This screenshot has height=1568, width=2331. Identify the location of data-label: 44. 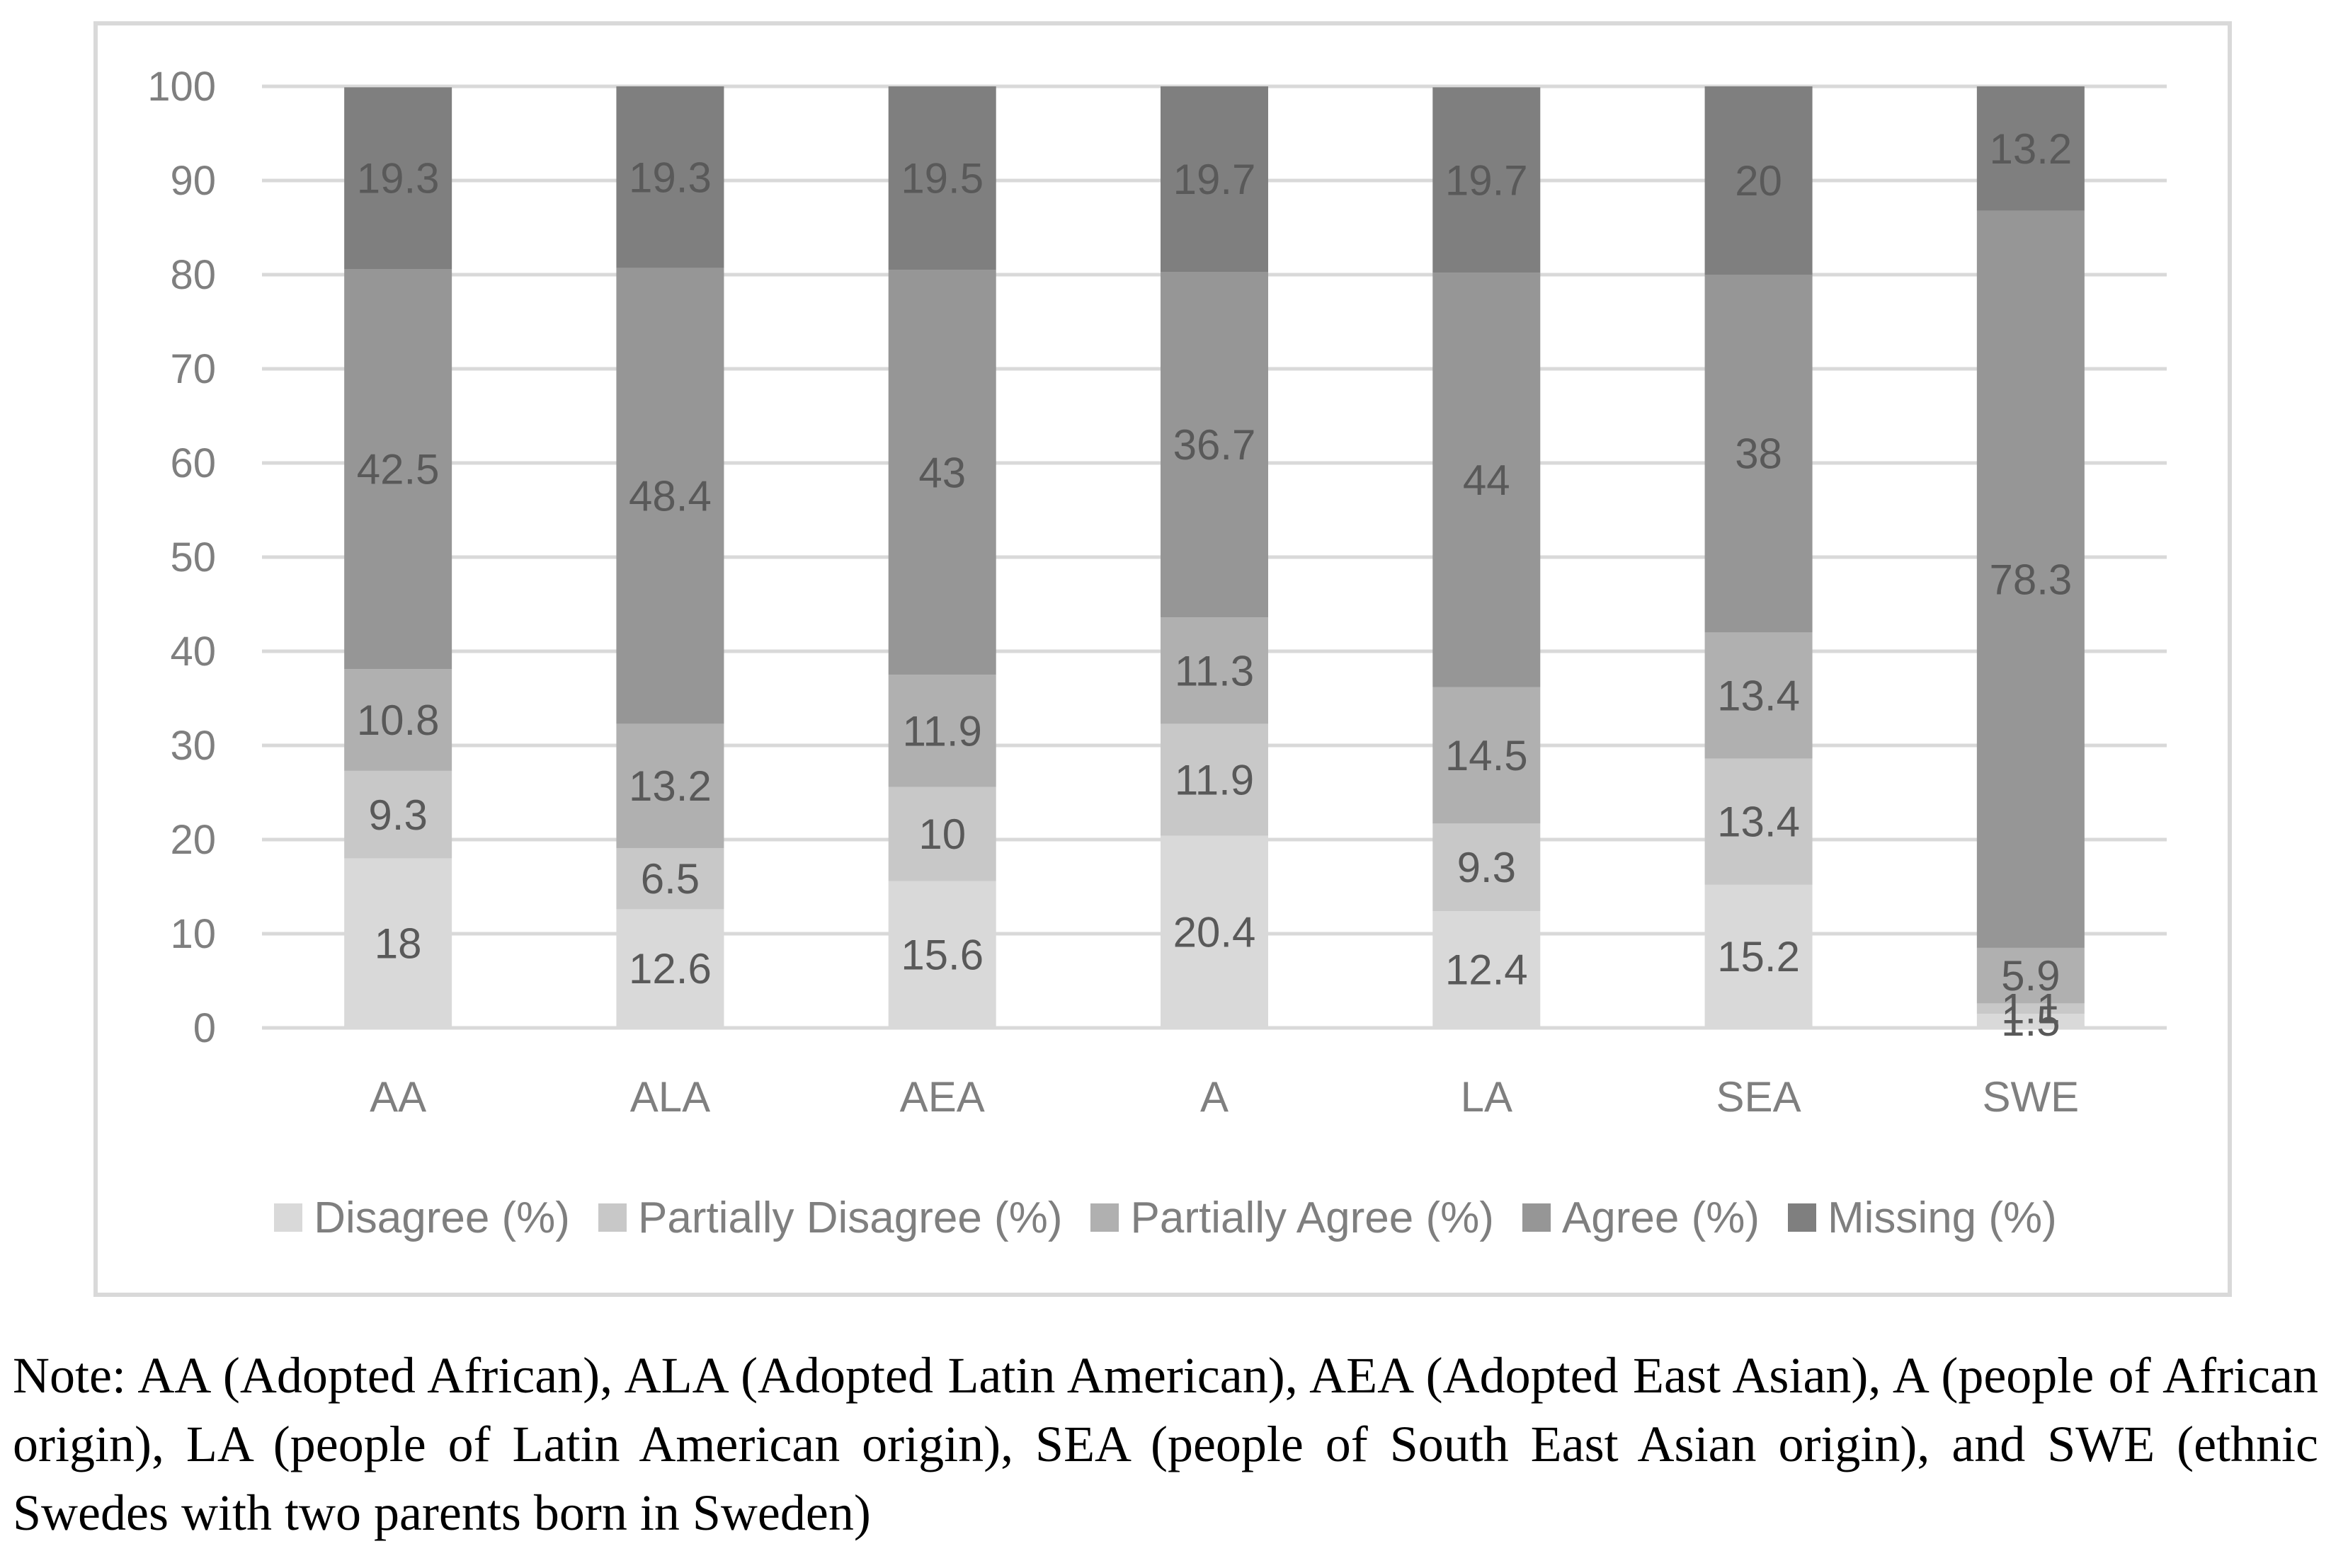
(1486, 480).